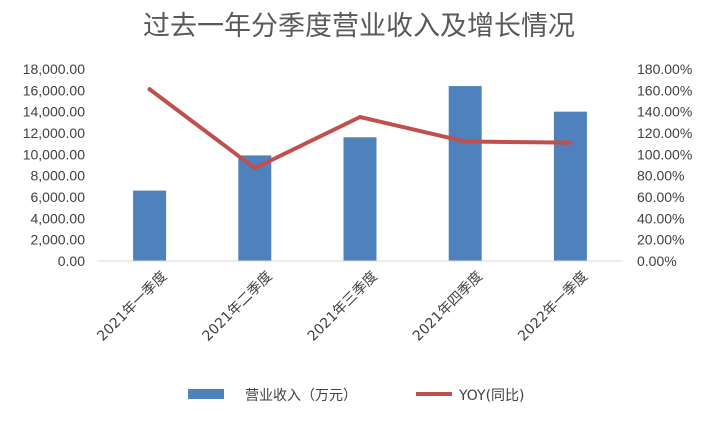 This screenshot has height=421, width=718. Describe the element at coordinates (54, 90) in the screenshot. I see `left-y-tick-label: 16,000.00` at that location.